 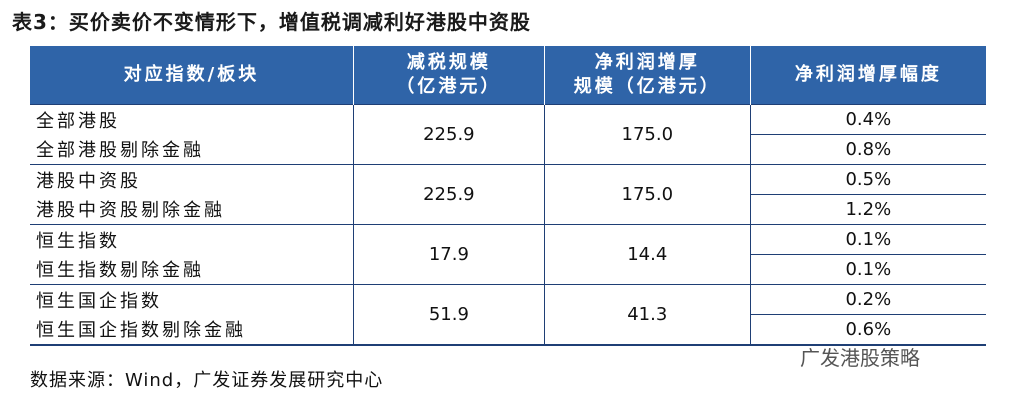 I want to click on header-cell: 对应指数/板块, so click(x=192, y=75).